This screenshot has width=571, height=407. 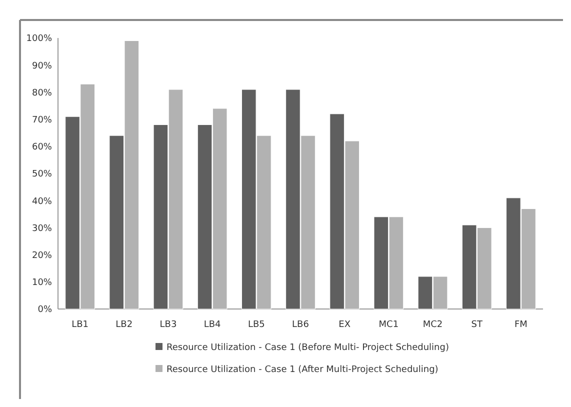 What do you see at coordinates (432, 325) in the screenshot?
I see `x-tick-label: MC2` at bounding box center [432, 325].